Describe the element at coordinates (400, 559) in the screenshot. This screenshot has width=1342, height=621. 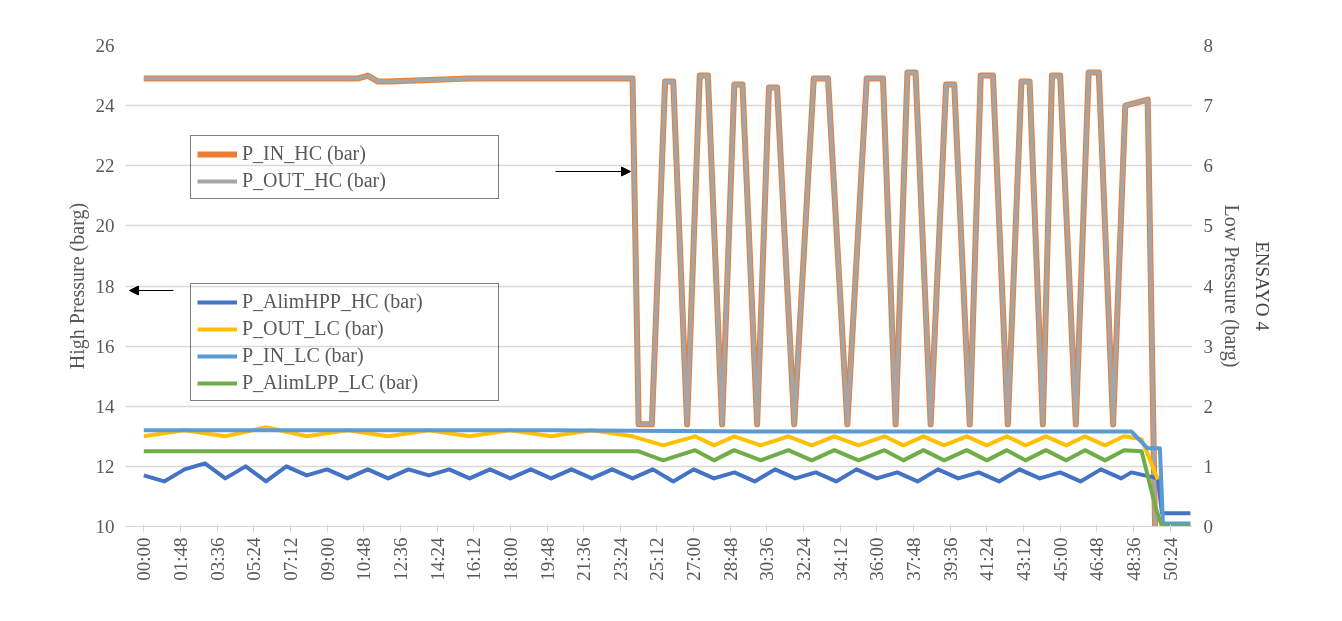
I see `x-tick-label: 12:36` at that location.